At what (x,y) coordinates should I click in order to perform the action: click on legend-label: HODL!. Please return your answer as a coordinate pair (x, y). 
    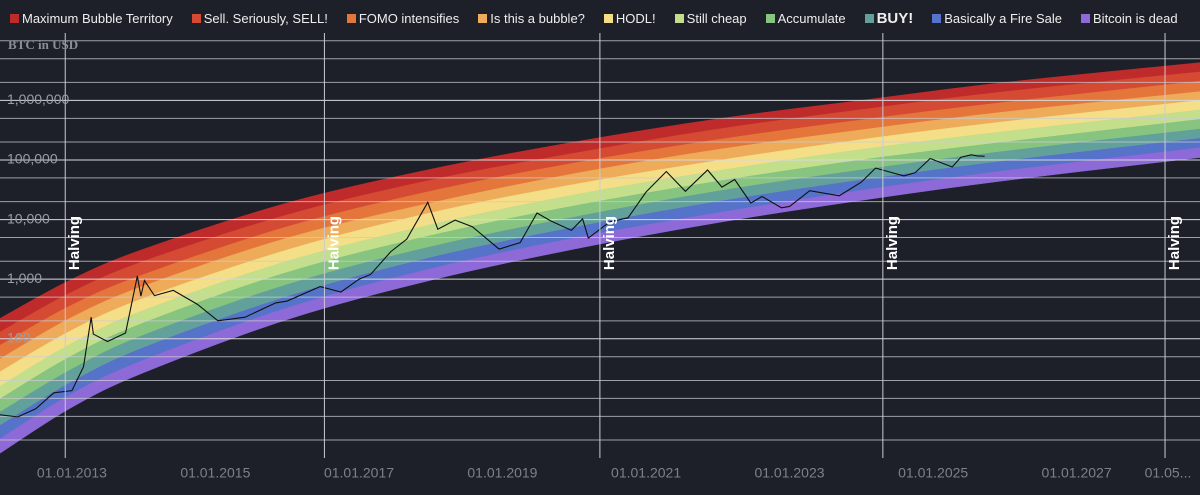
    Looking at the image, I should click on (635, 18).